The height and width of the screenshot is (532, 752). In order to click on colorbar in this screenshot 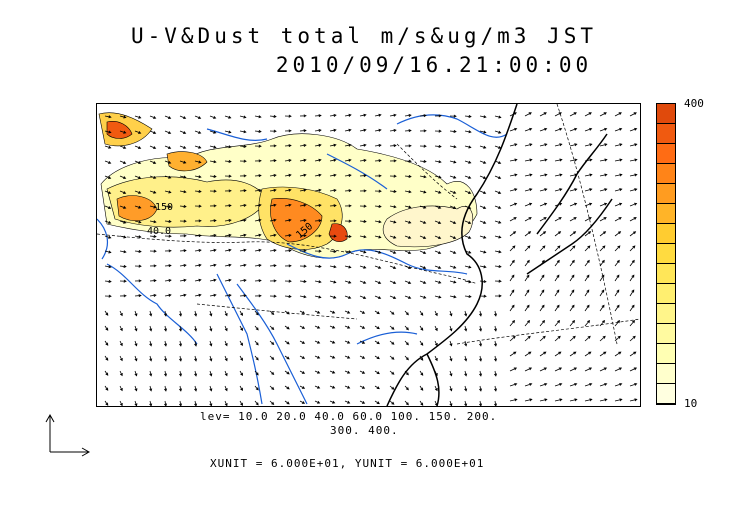, I will do `click(666, 254)`.